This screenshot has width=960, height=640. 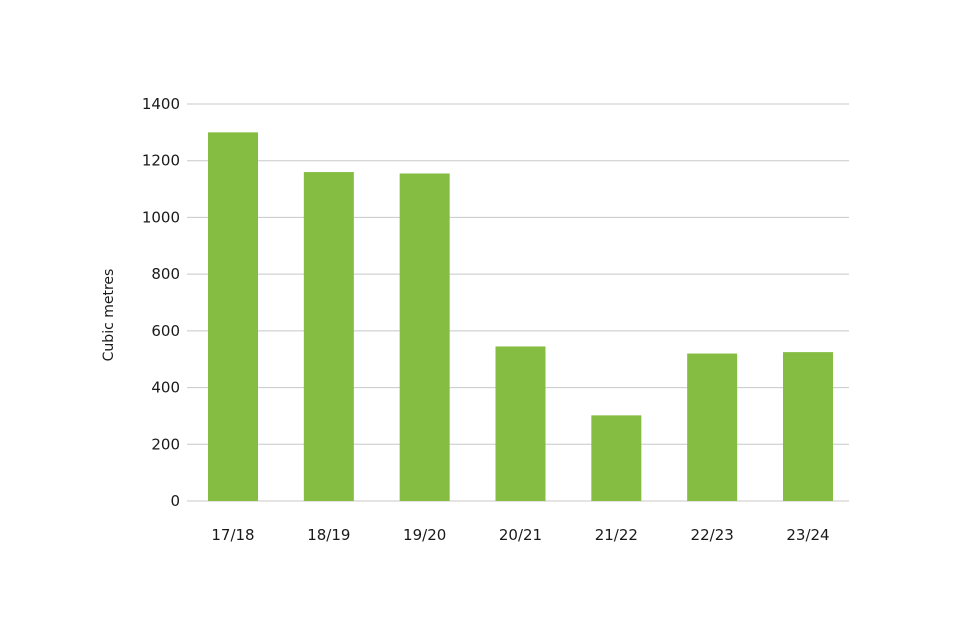 I want to click on x-tick-label: 20/21, so click(x=520, y=535).